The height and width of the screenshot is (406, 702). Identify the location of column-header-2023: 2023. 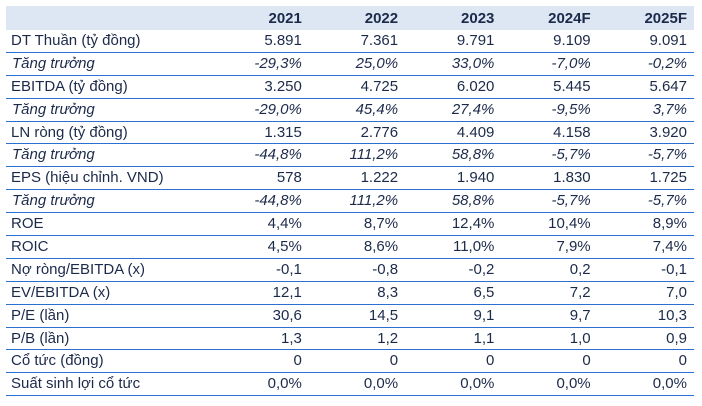
(453, 18).